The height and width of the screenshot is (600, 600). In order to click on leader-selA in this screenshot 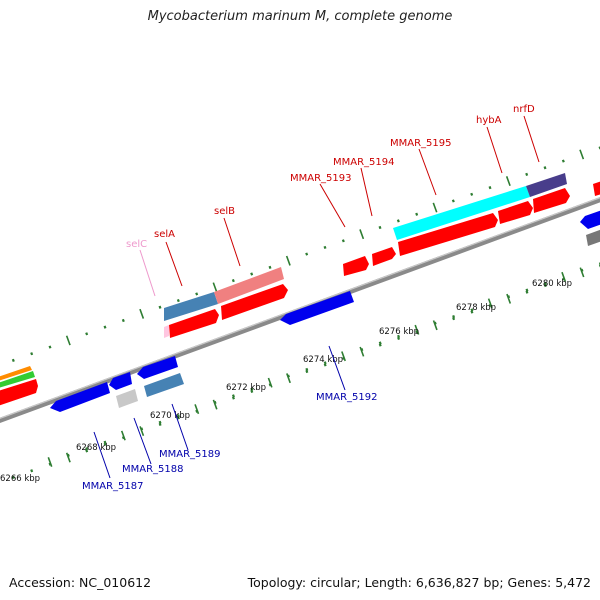, I will do `click(174, 264)`.